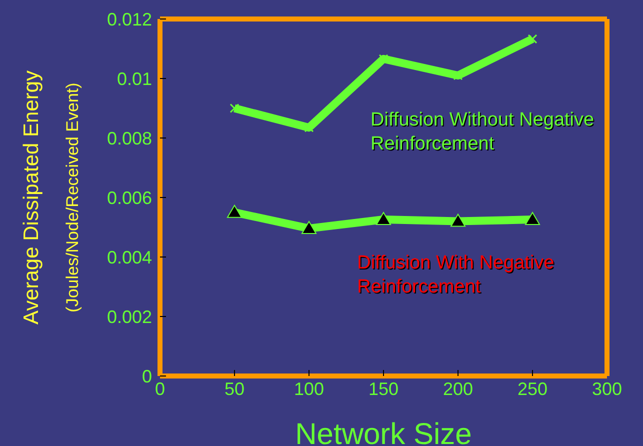 This screenshot has width=643, height=446. Describe the element at coordinates (147, 376) in the screenshot. I see `y-tick-label: 0` at that location.